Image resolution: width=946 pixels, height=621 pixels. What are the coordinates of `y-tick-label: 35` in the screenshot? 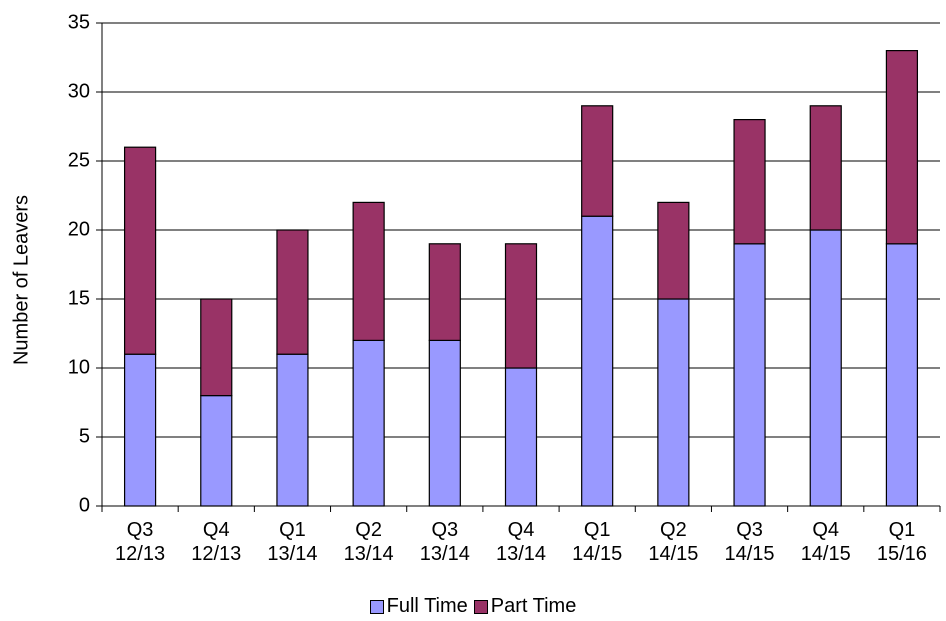 It's located at (79, 22).